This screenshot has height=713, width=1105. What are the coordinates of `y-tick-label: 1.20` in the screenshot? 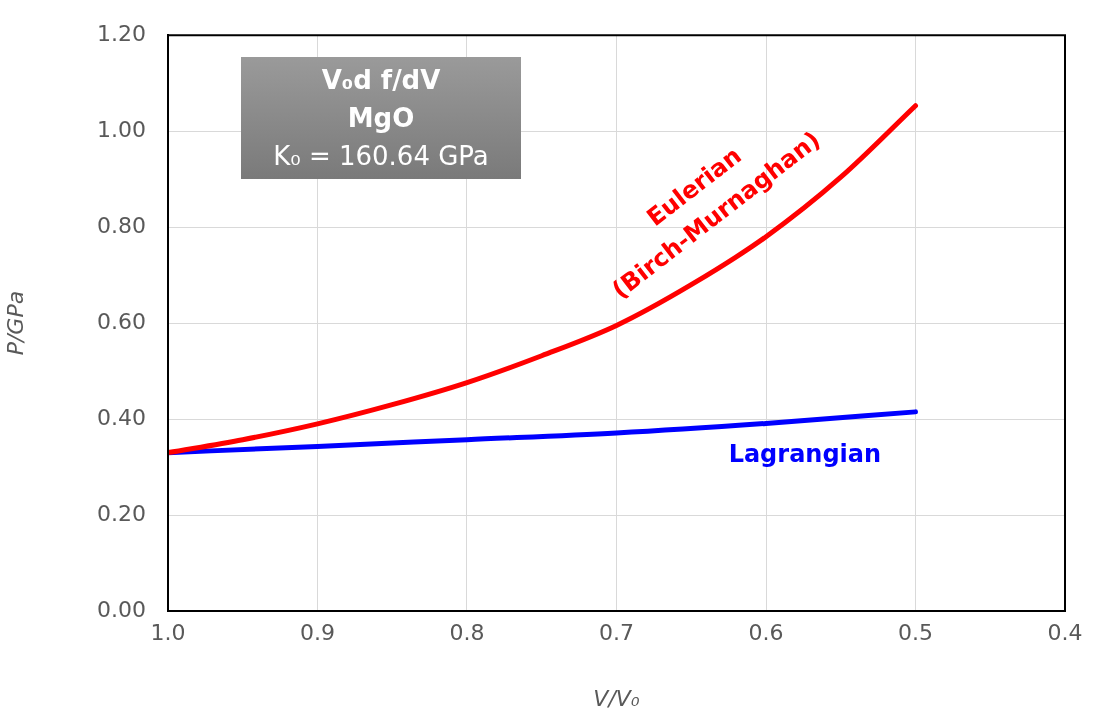 It's located at (121, 33).